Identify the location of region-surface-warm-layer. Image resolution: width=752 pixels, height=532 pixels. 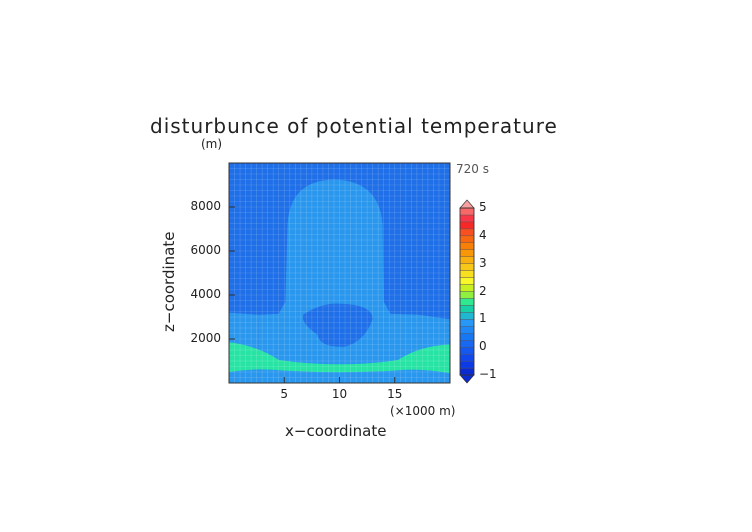
(339, 358).